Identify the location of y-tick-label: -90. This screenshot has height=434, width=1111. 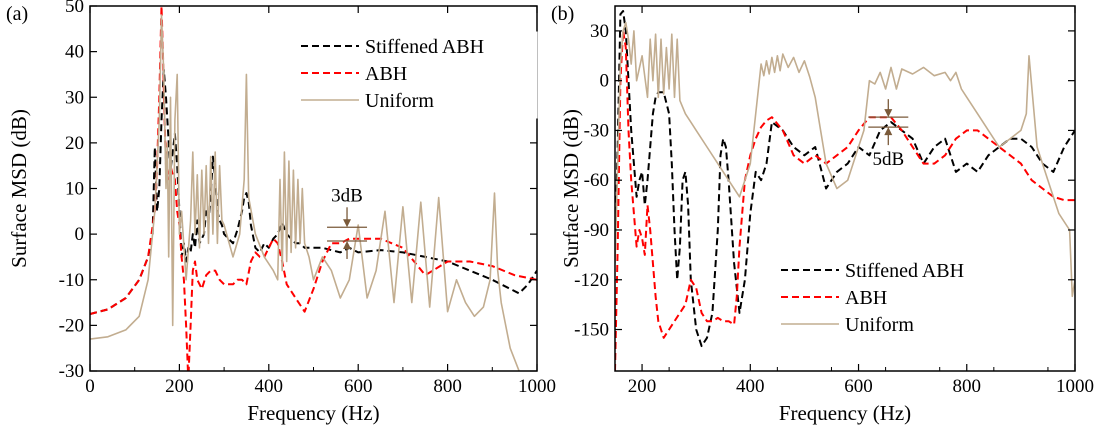
(596, 230).